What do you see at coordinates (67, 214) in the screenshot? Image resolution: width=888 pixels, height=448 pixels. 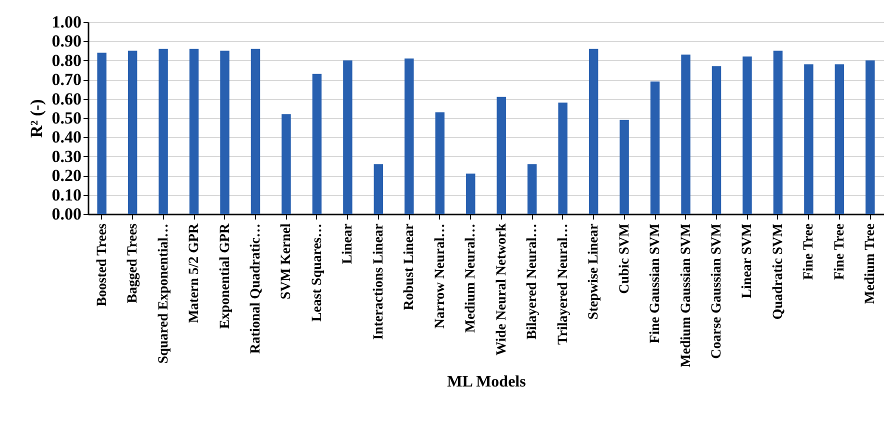 I see `y-tick-label: 0.00` at bounding box center [67, 214].